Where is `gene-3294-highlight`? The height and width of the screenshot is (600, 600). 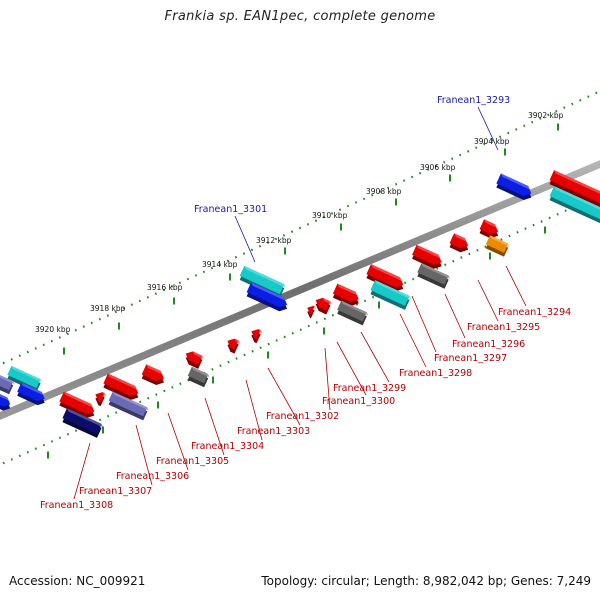 gene-3294-highlight is located at coordinates (490, 223).